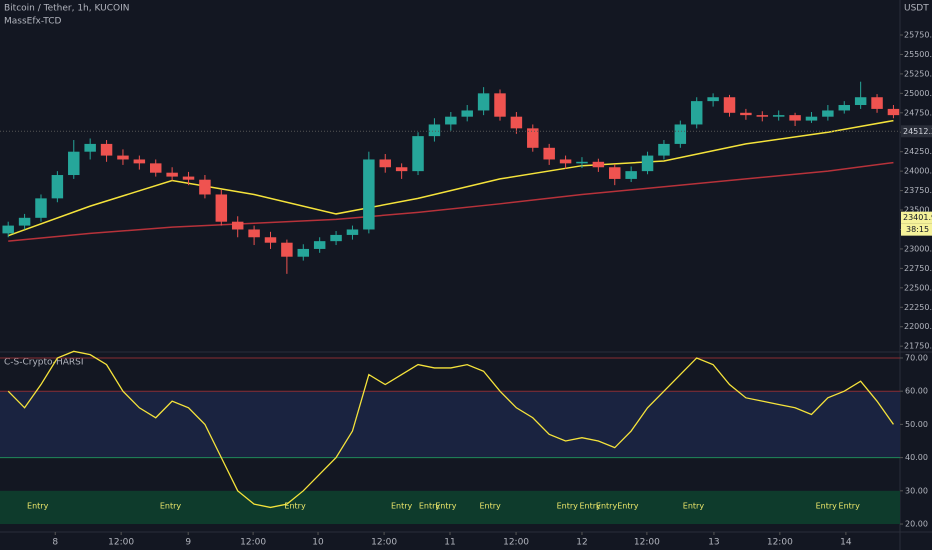  I want to click on x-tick-label: 11, so click(449, 543).